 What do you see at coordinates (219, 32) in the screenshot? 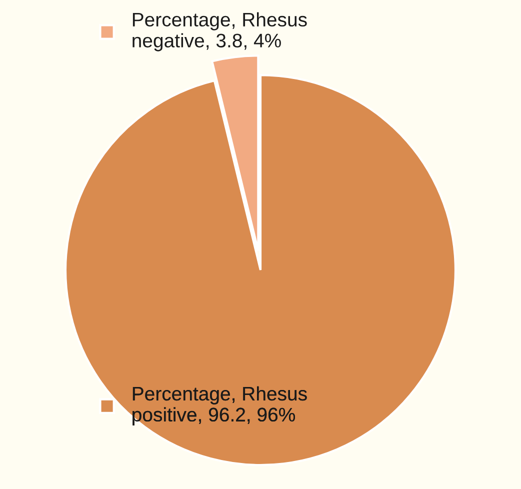
I see `legend-label: Percentage, Rhesus negative, 3.8, 4%` at bounding box center [219, 32].